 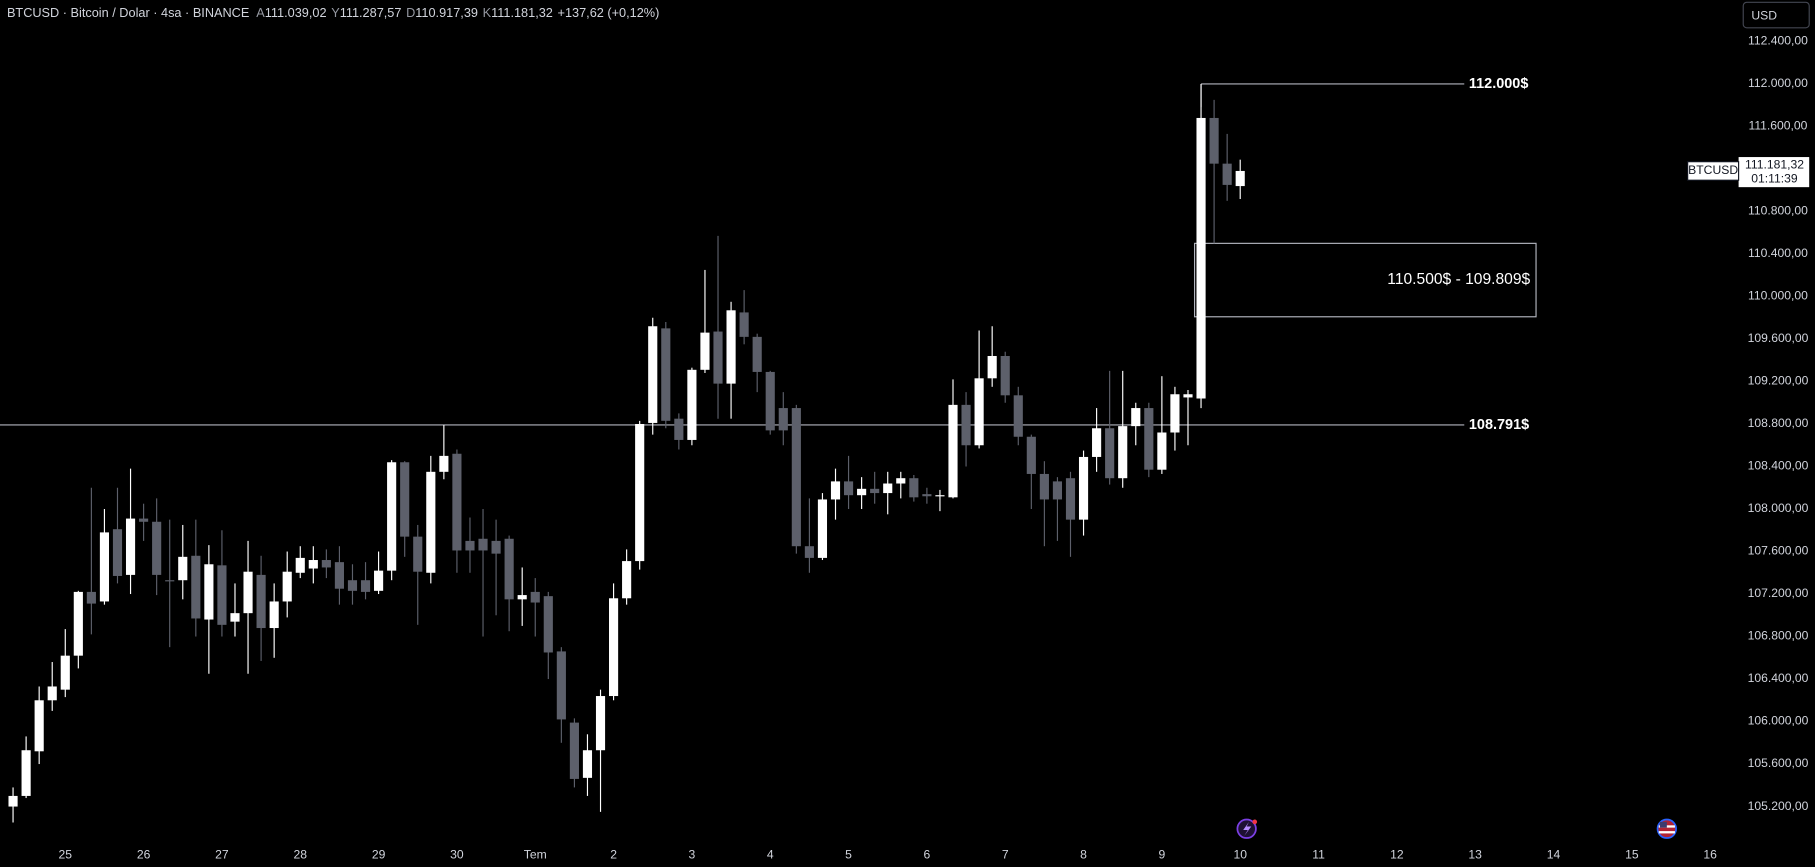 What do you see at coordinates (1778, 253) in the screenshot?
I see `y-tick-label: 110.400,00` at bounding box center [1778, 253].